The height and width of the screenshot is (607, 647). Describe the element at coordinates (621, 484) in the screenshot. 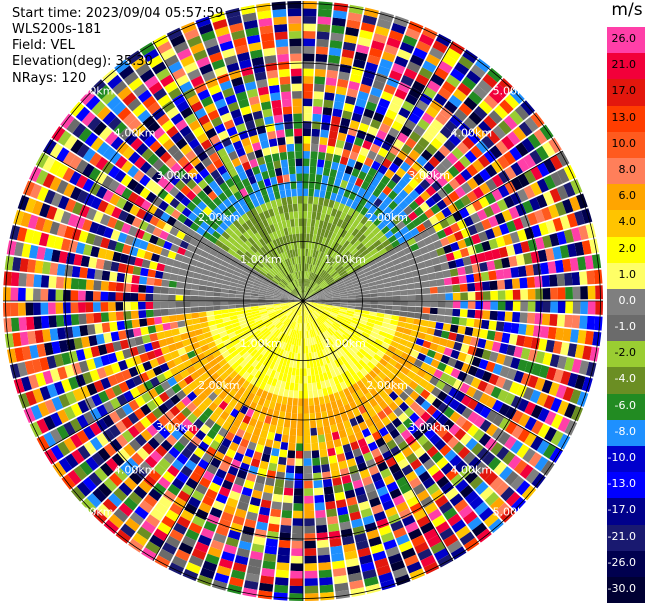

I see `colorbar-level-label: -13.0` at that location.